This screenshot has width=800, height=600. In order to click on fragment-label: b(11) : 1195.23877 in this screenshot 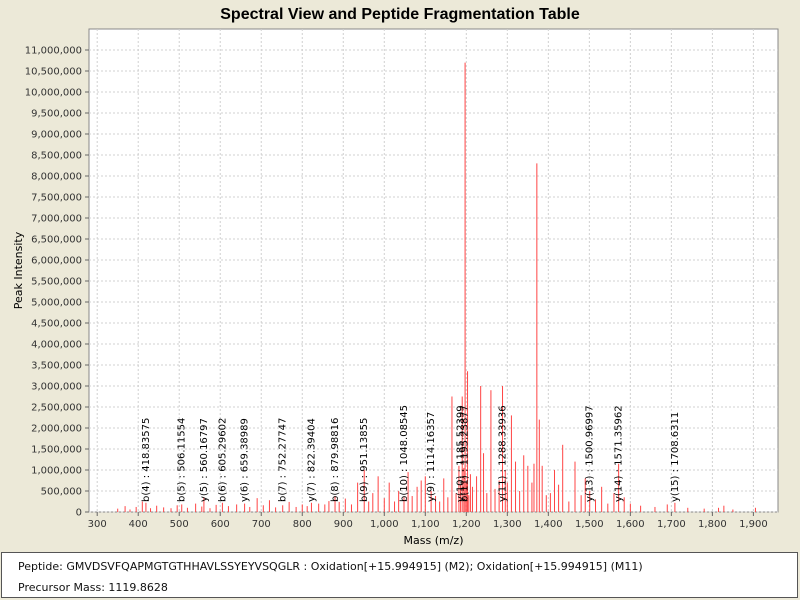, I will do `click(464, 453)`.